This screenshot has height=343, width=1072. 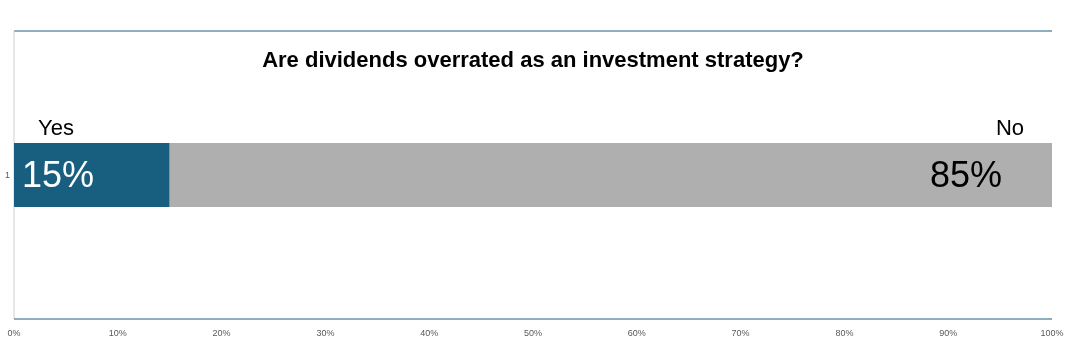 I want to click on data-label: 85%, so click(x=965, y=174).